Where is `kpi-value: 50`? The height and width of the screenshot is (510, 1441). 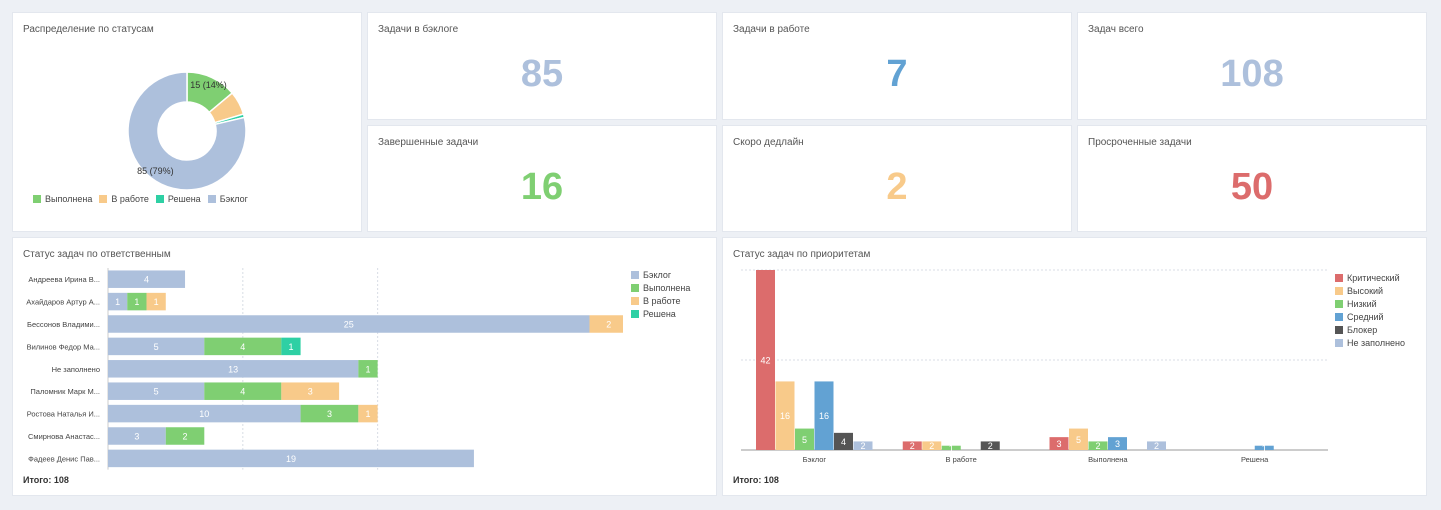 kpi-value: 50 is located at coordinates (1252, 187).